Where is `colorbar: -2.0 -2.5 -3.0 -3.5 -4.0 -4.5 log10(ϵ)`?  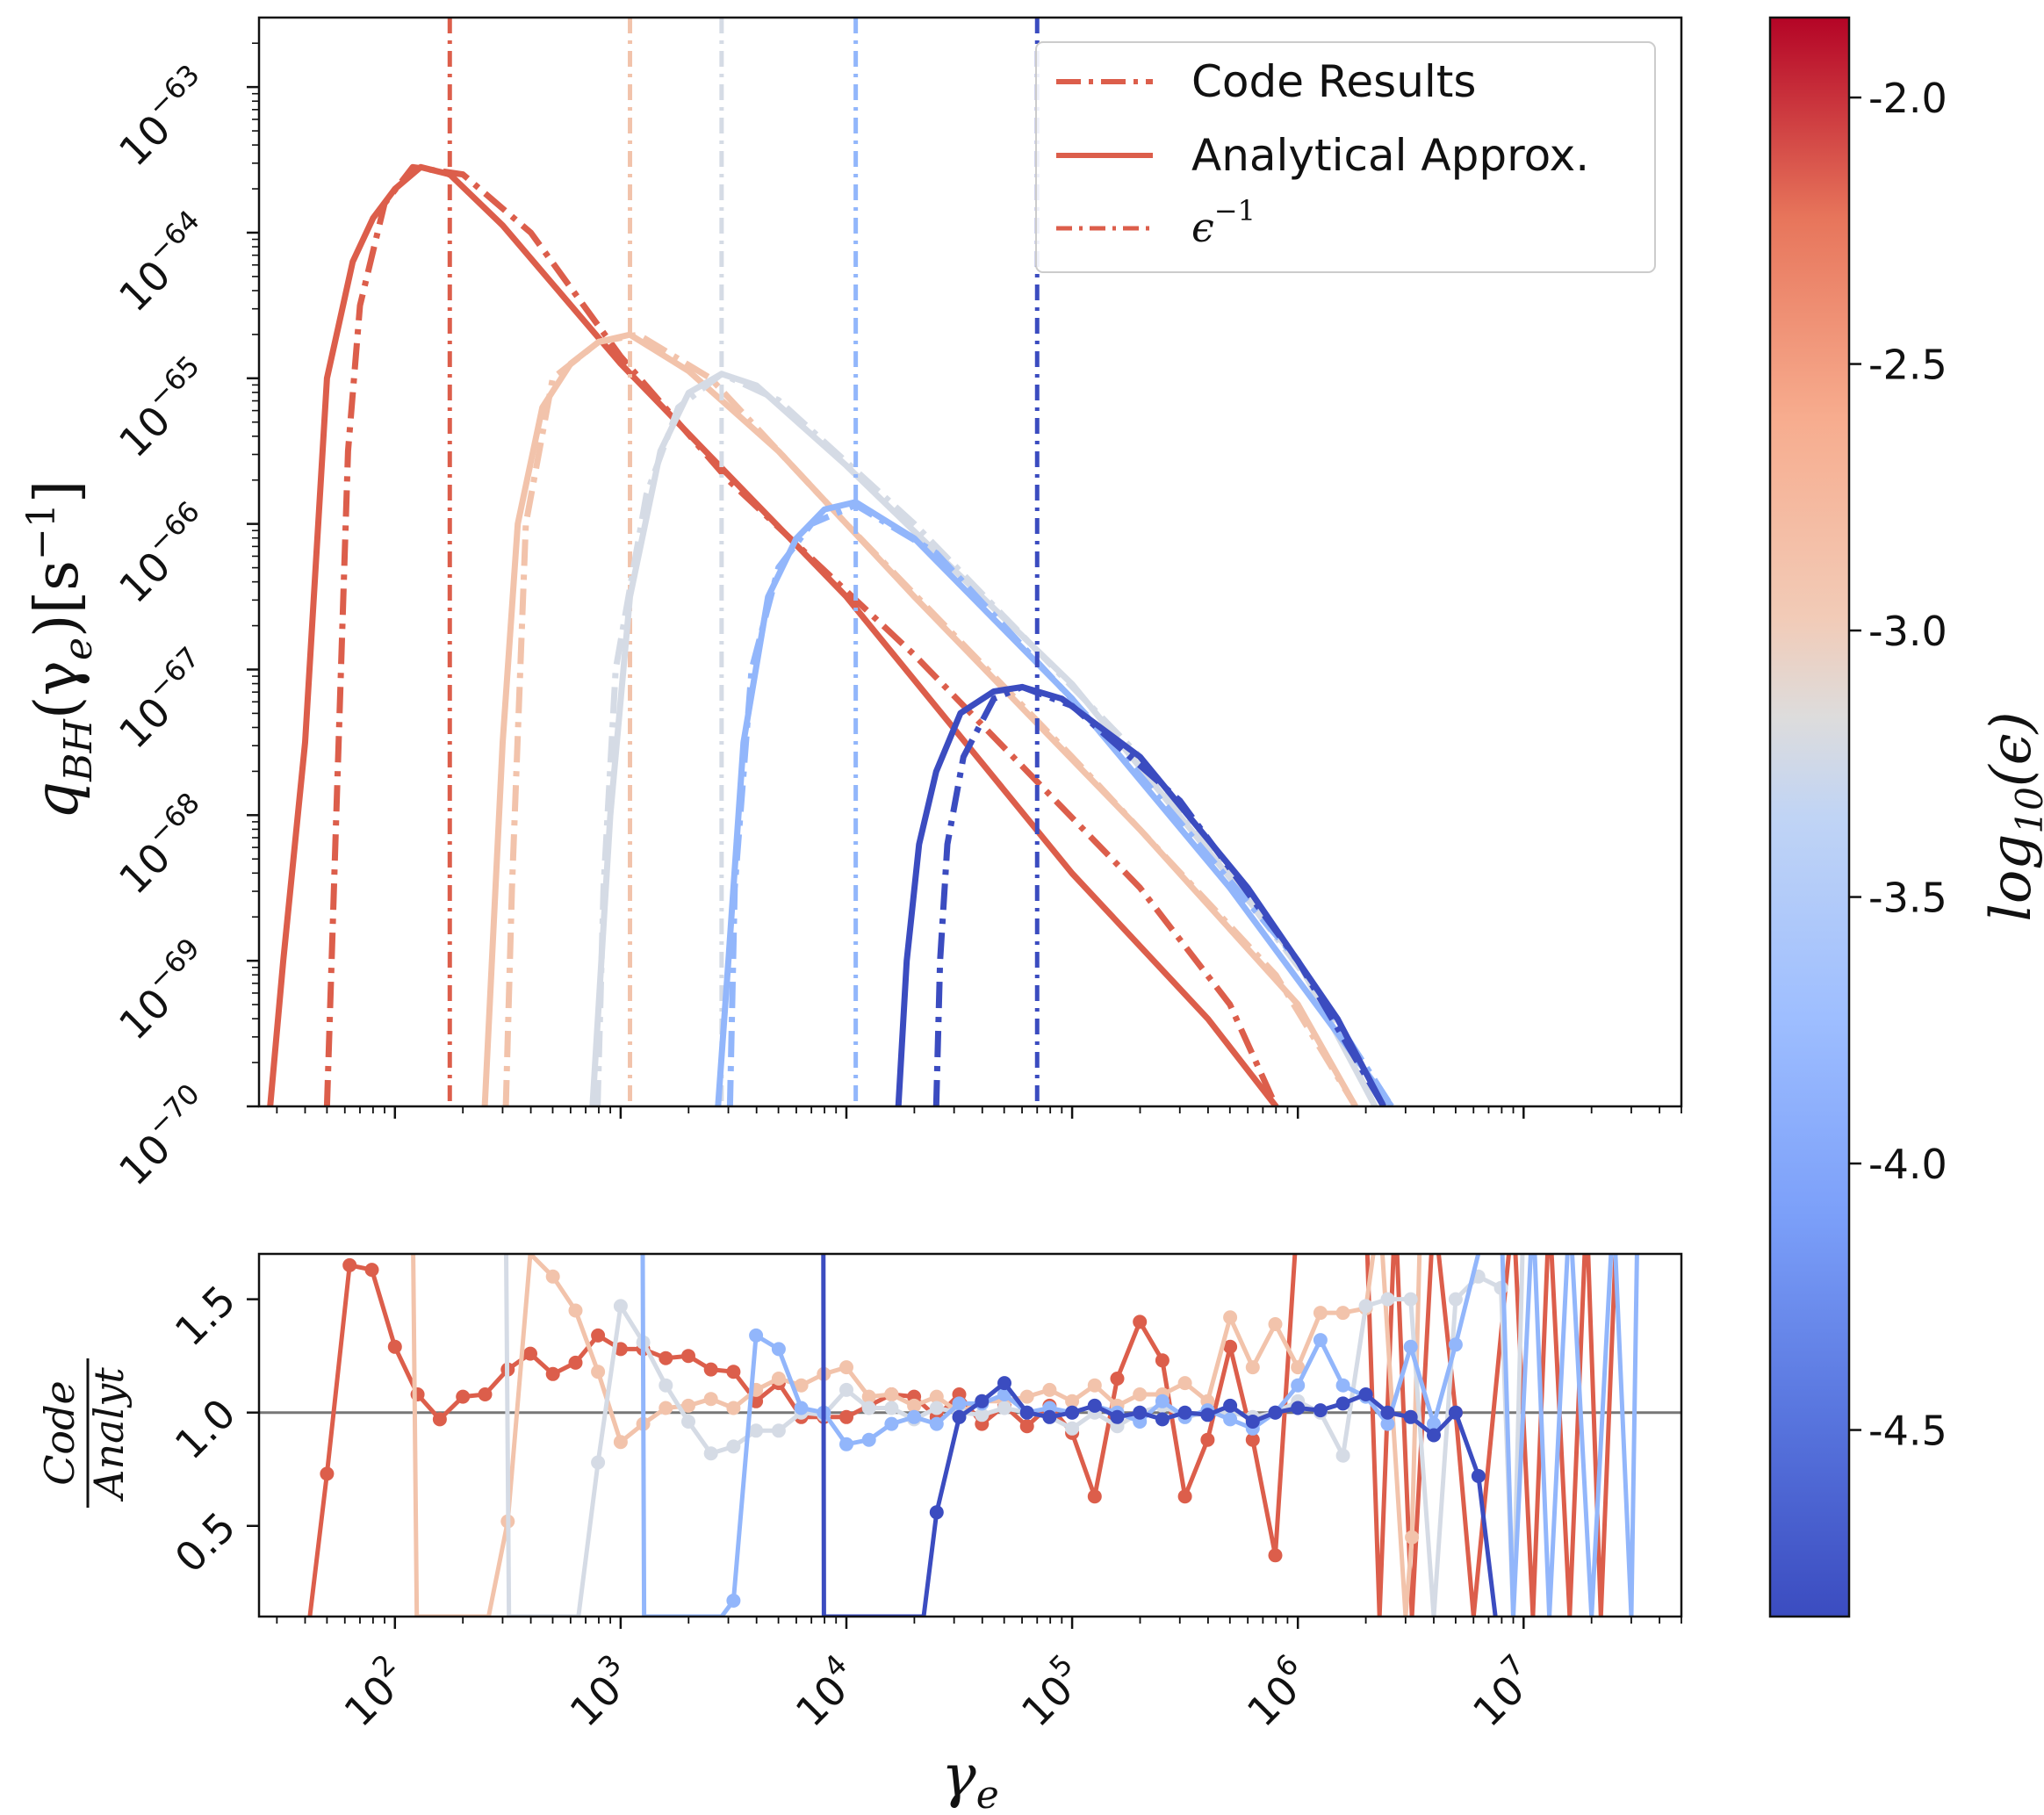
colorbar: -2.0 -2.5 -3.0 -3.5 -4.0 -4.5 log10(ϵ) is located at coordinates (1906, 817).